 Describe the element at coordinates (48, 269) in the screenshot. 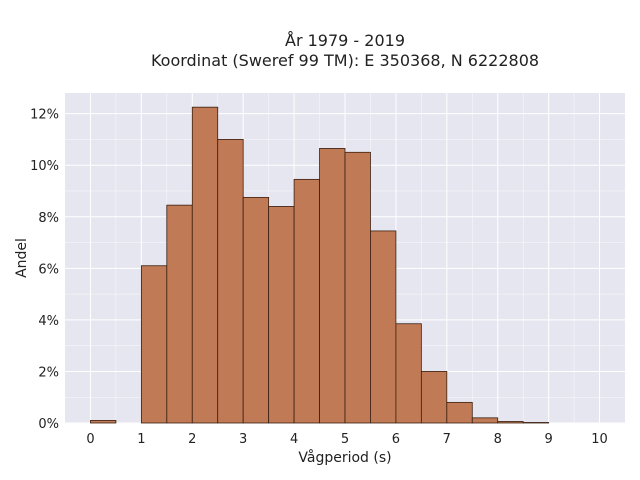

I see `y-tick-label: 6%` at that location.